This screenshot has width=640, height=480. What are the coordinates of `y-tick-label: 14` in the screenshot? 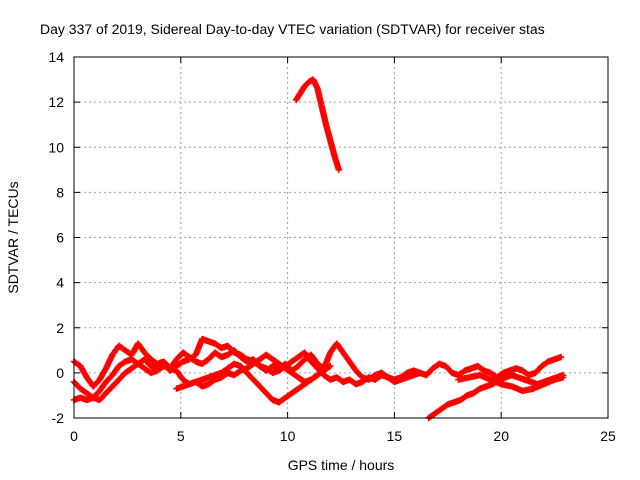 It's located at (56, 57).